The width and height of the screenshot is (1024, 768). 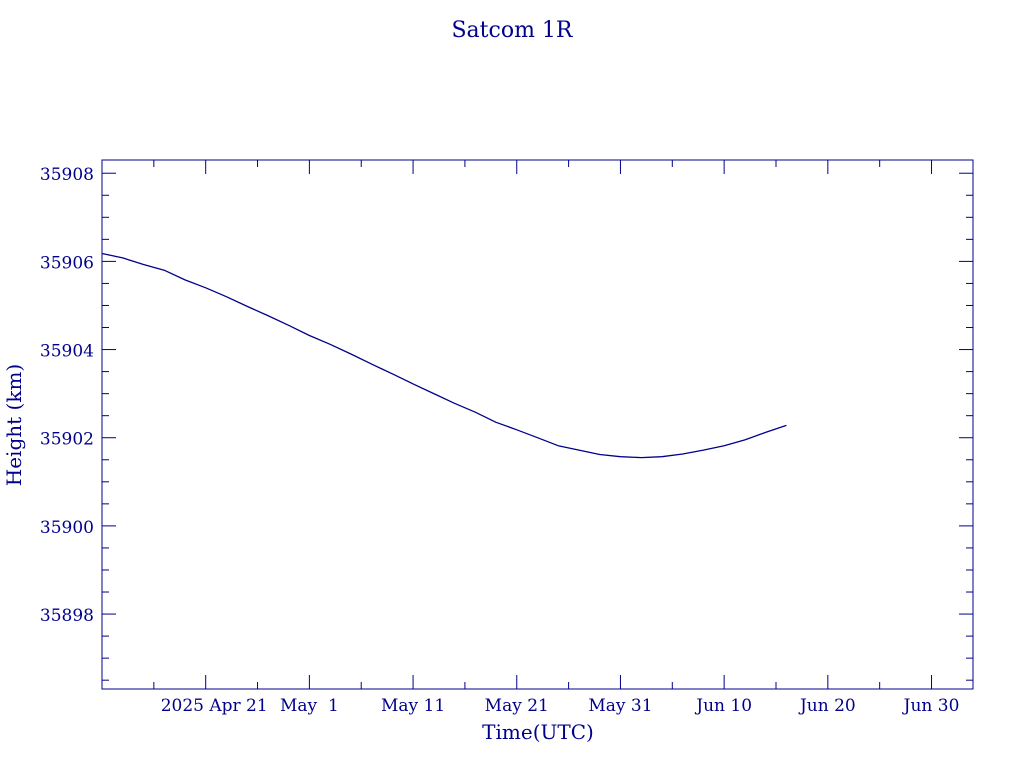 I want to click on y-tick-label: 35908, so click(x=67, y=175).